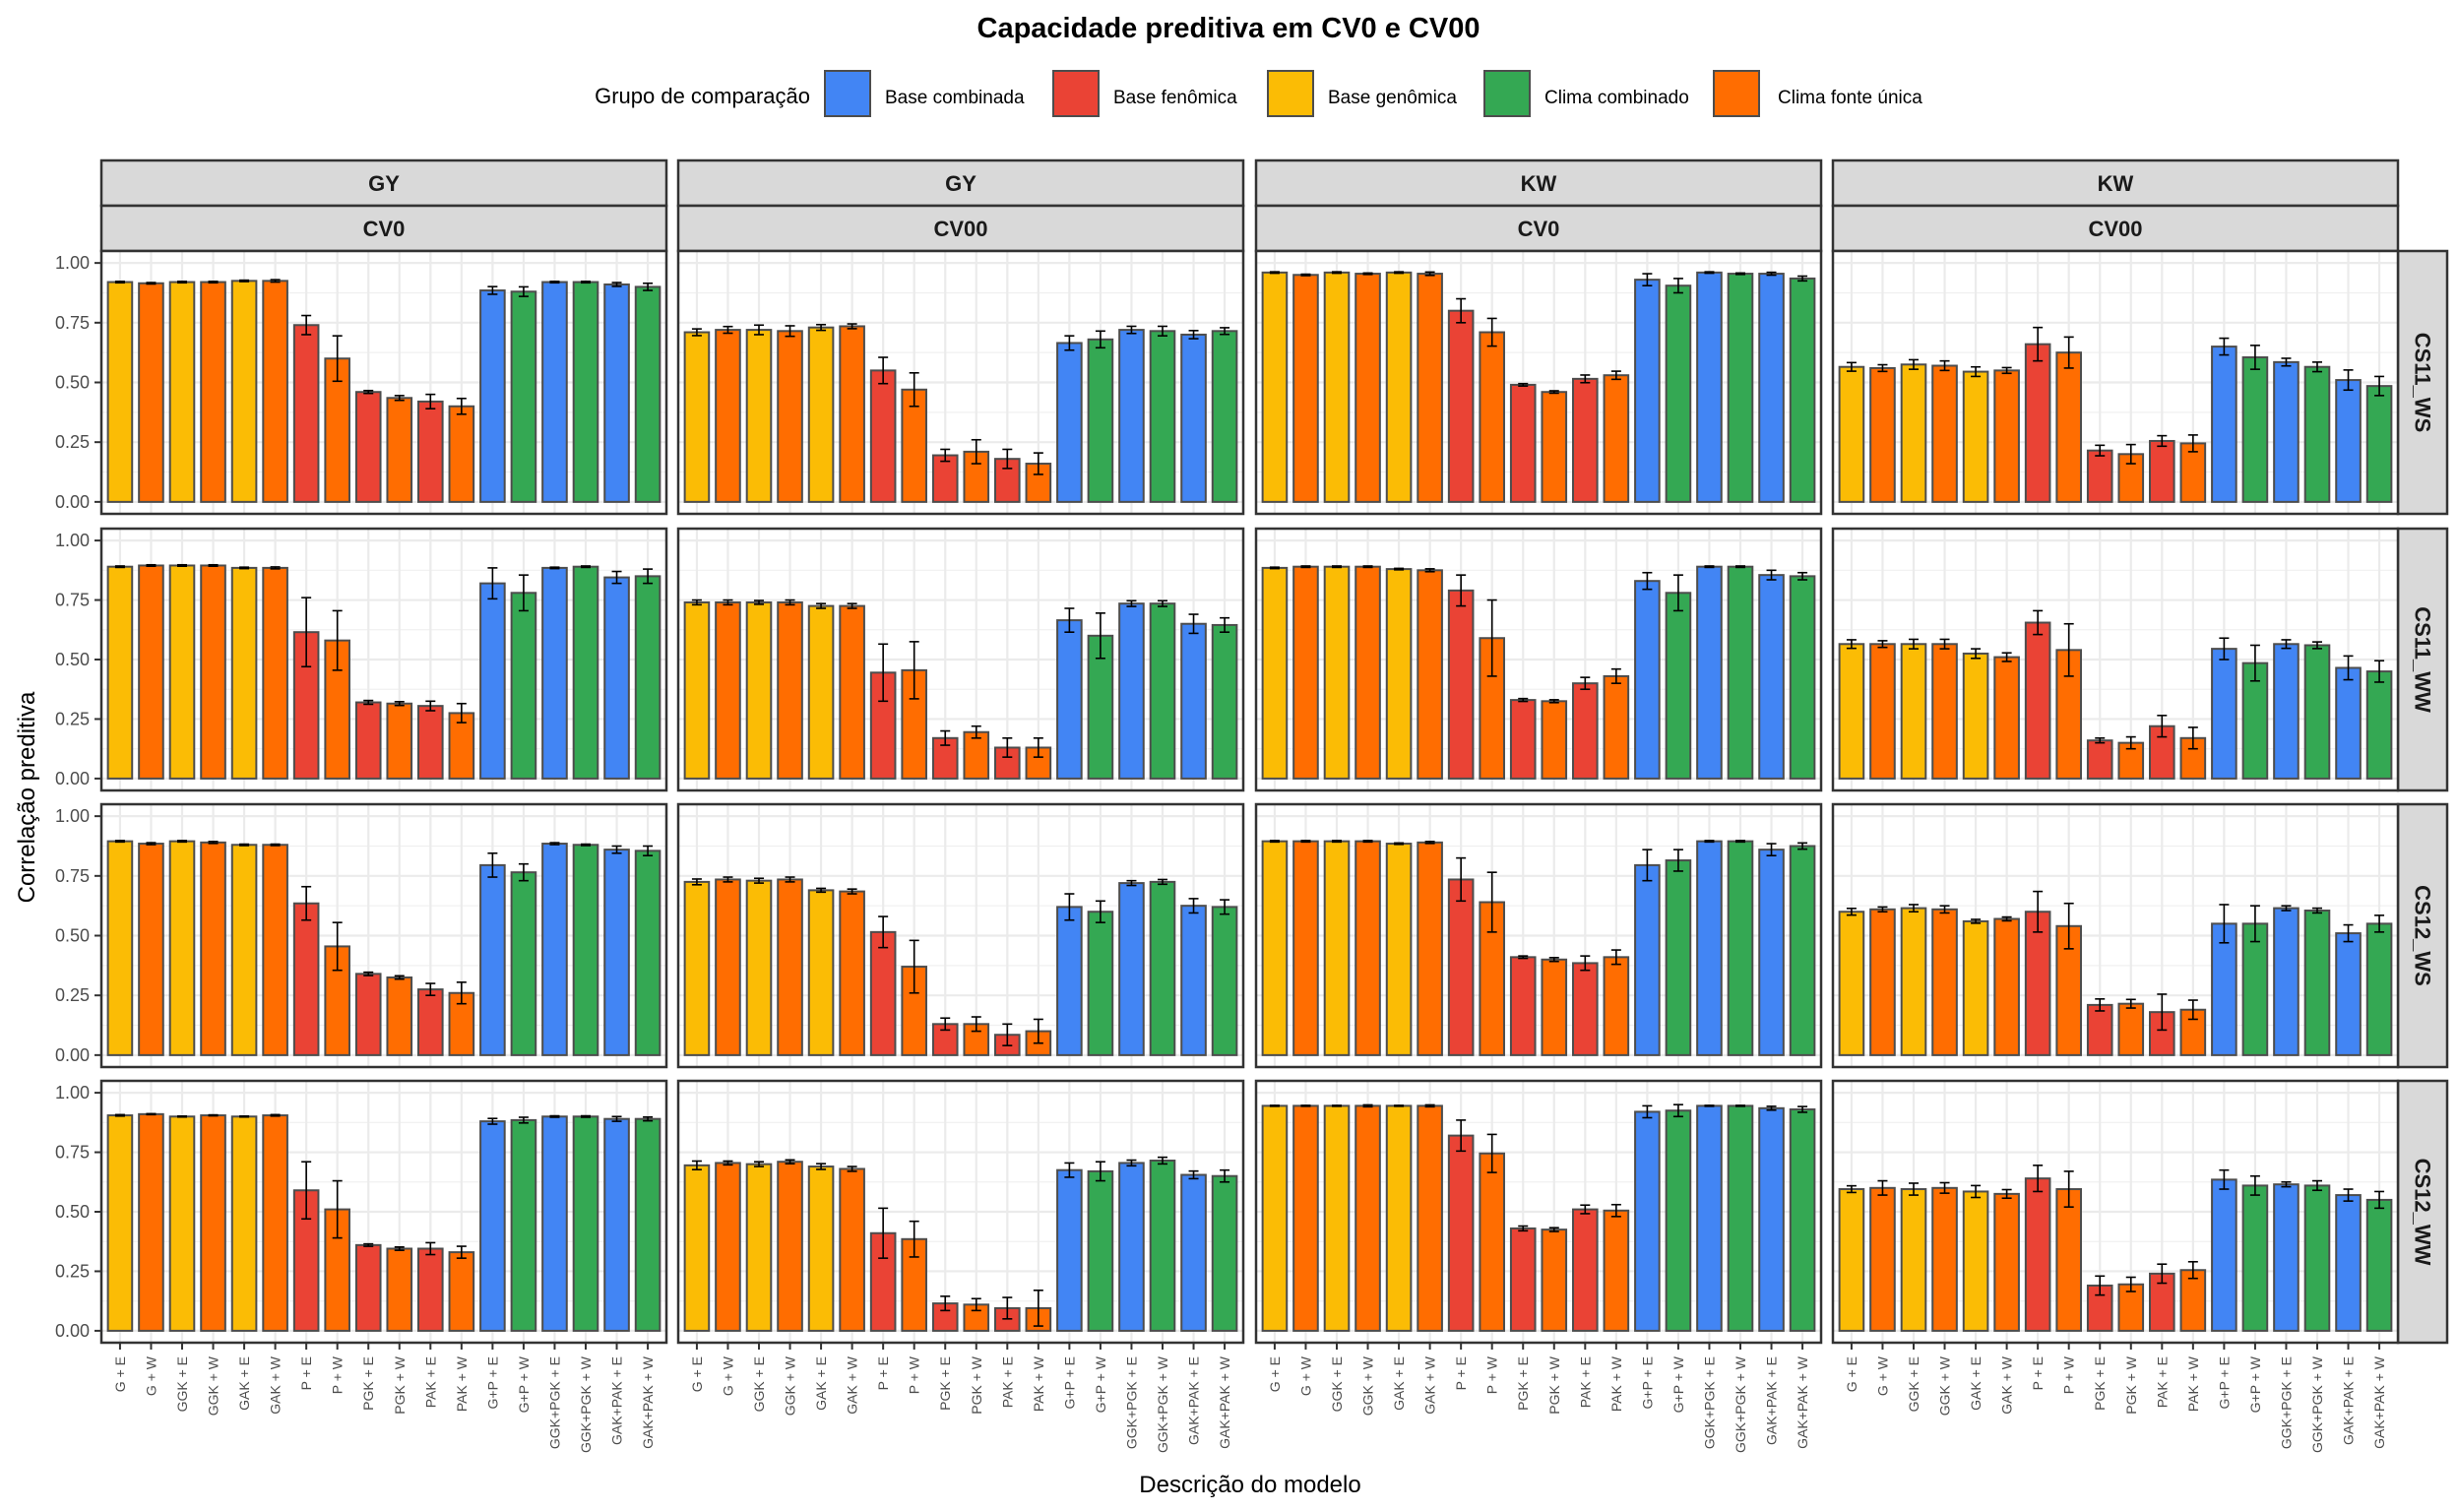 This screenshot has width=2457, height=1512. I want to click on y-tick-label: 1.00, so click(72, 1092).